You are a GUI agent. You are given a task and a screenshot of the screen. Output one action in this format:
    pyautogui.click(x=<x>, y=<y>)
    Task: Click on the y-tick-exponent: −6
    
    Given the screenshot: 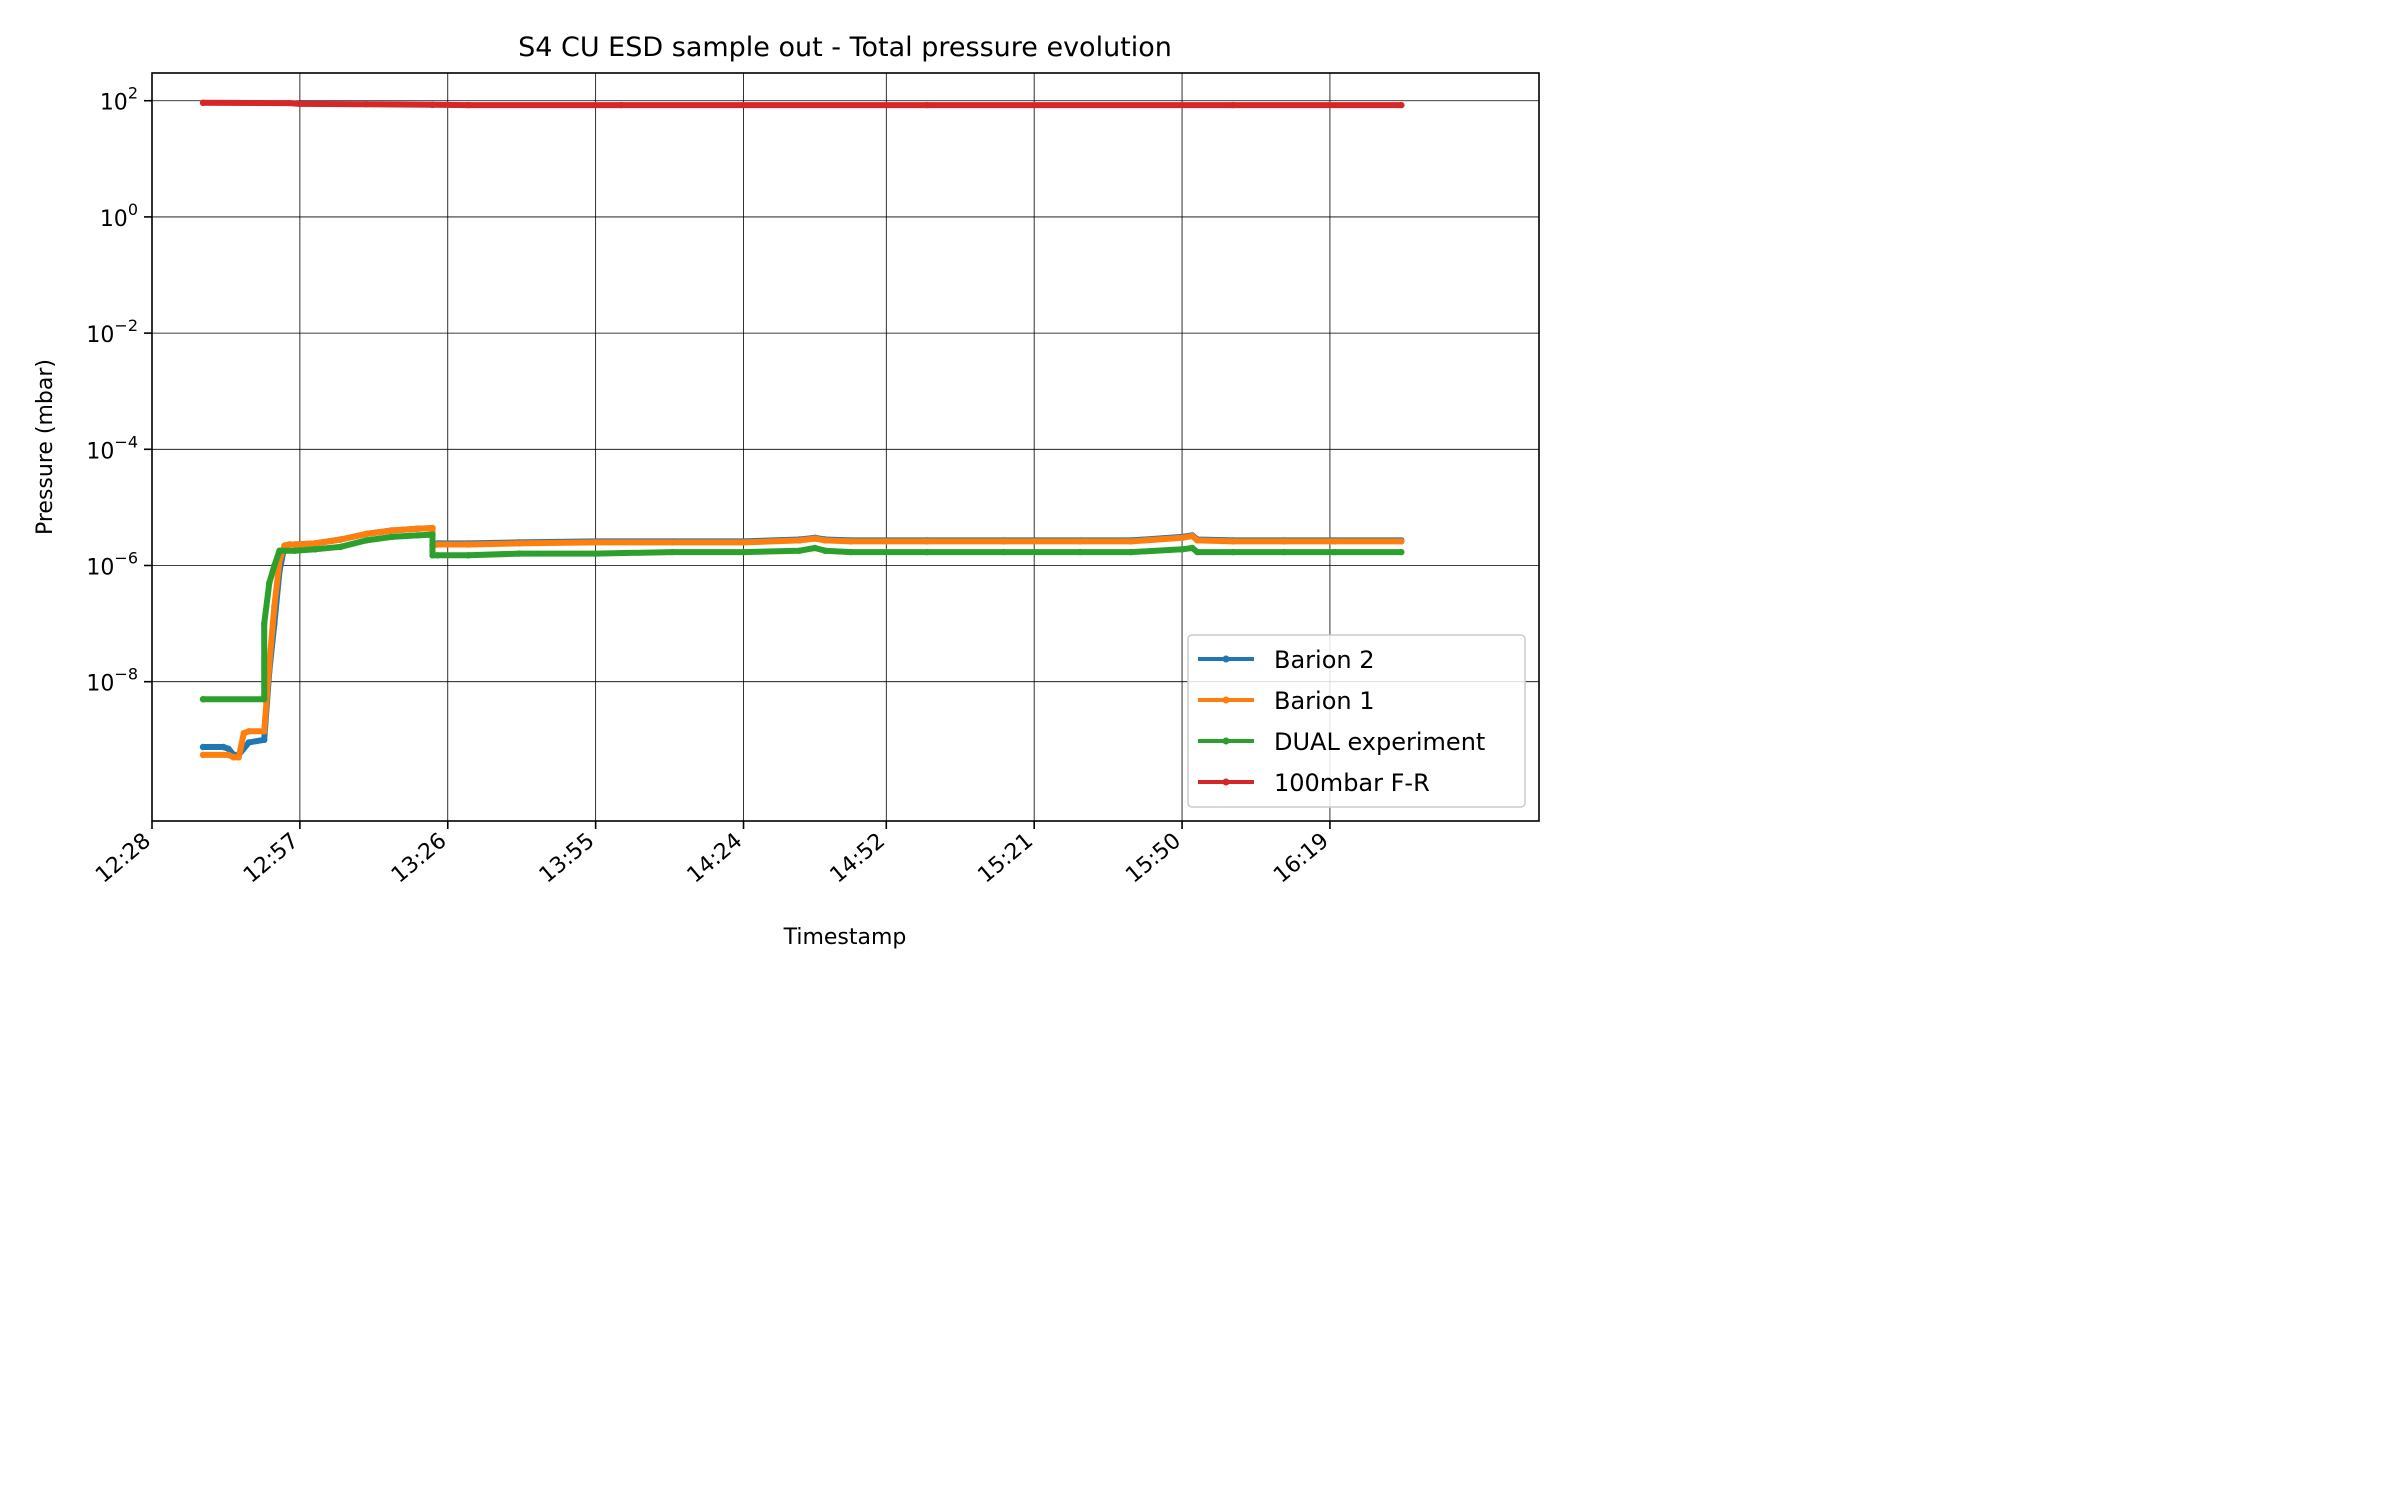 What is the action you would take?
    pyautogui.click(x=126, y=557)
    